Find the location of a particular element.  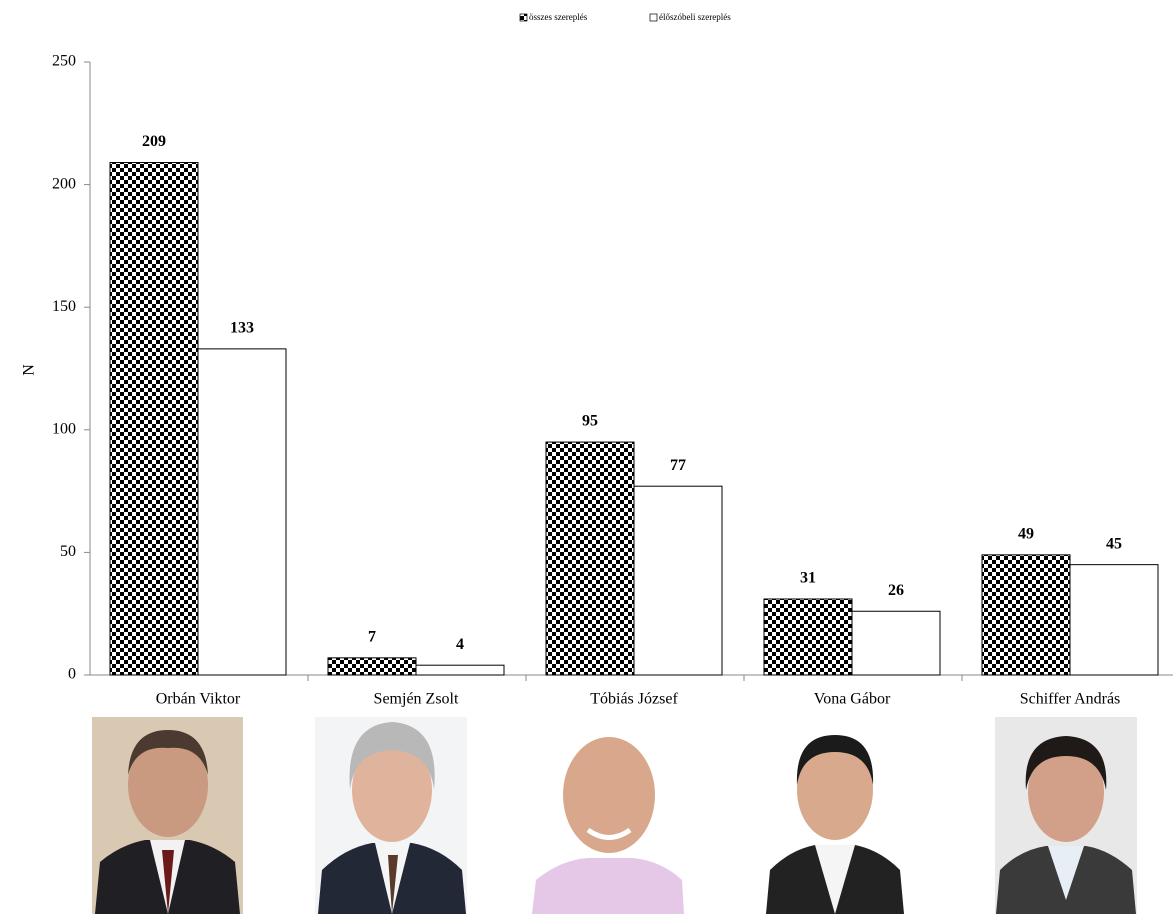

y-tick-label: 0 is located at coordinates (72, 674).